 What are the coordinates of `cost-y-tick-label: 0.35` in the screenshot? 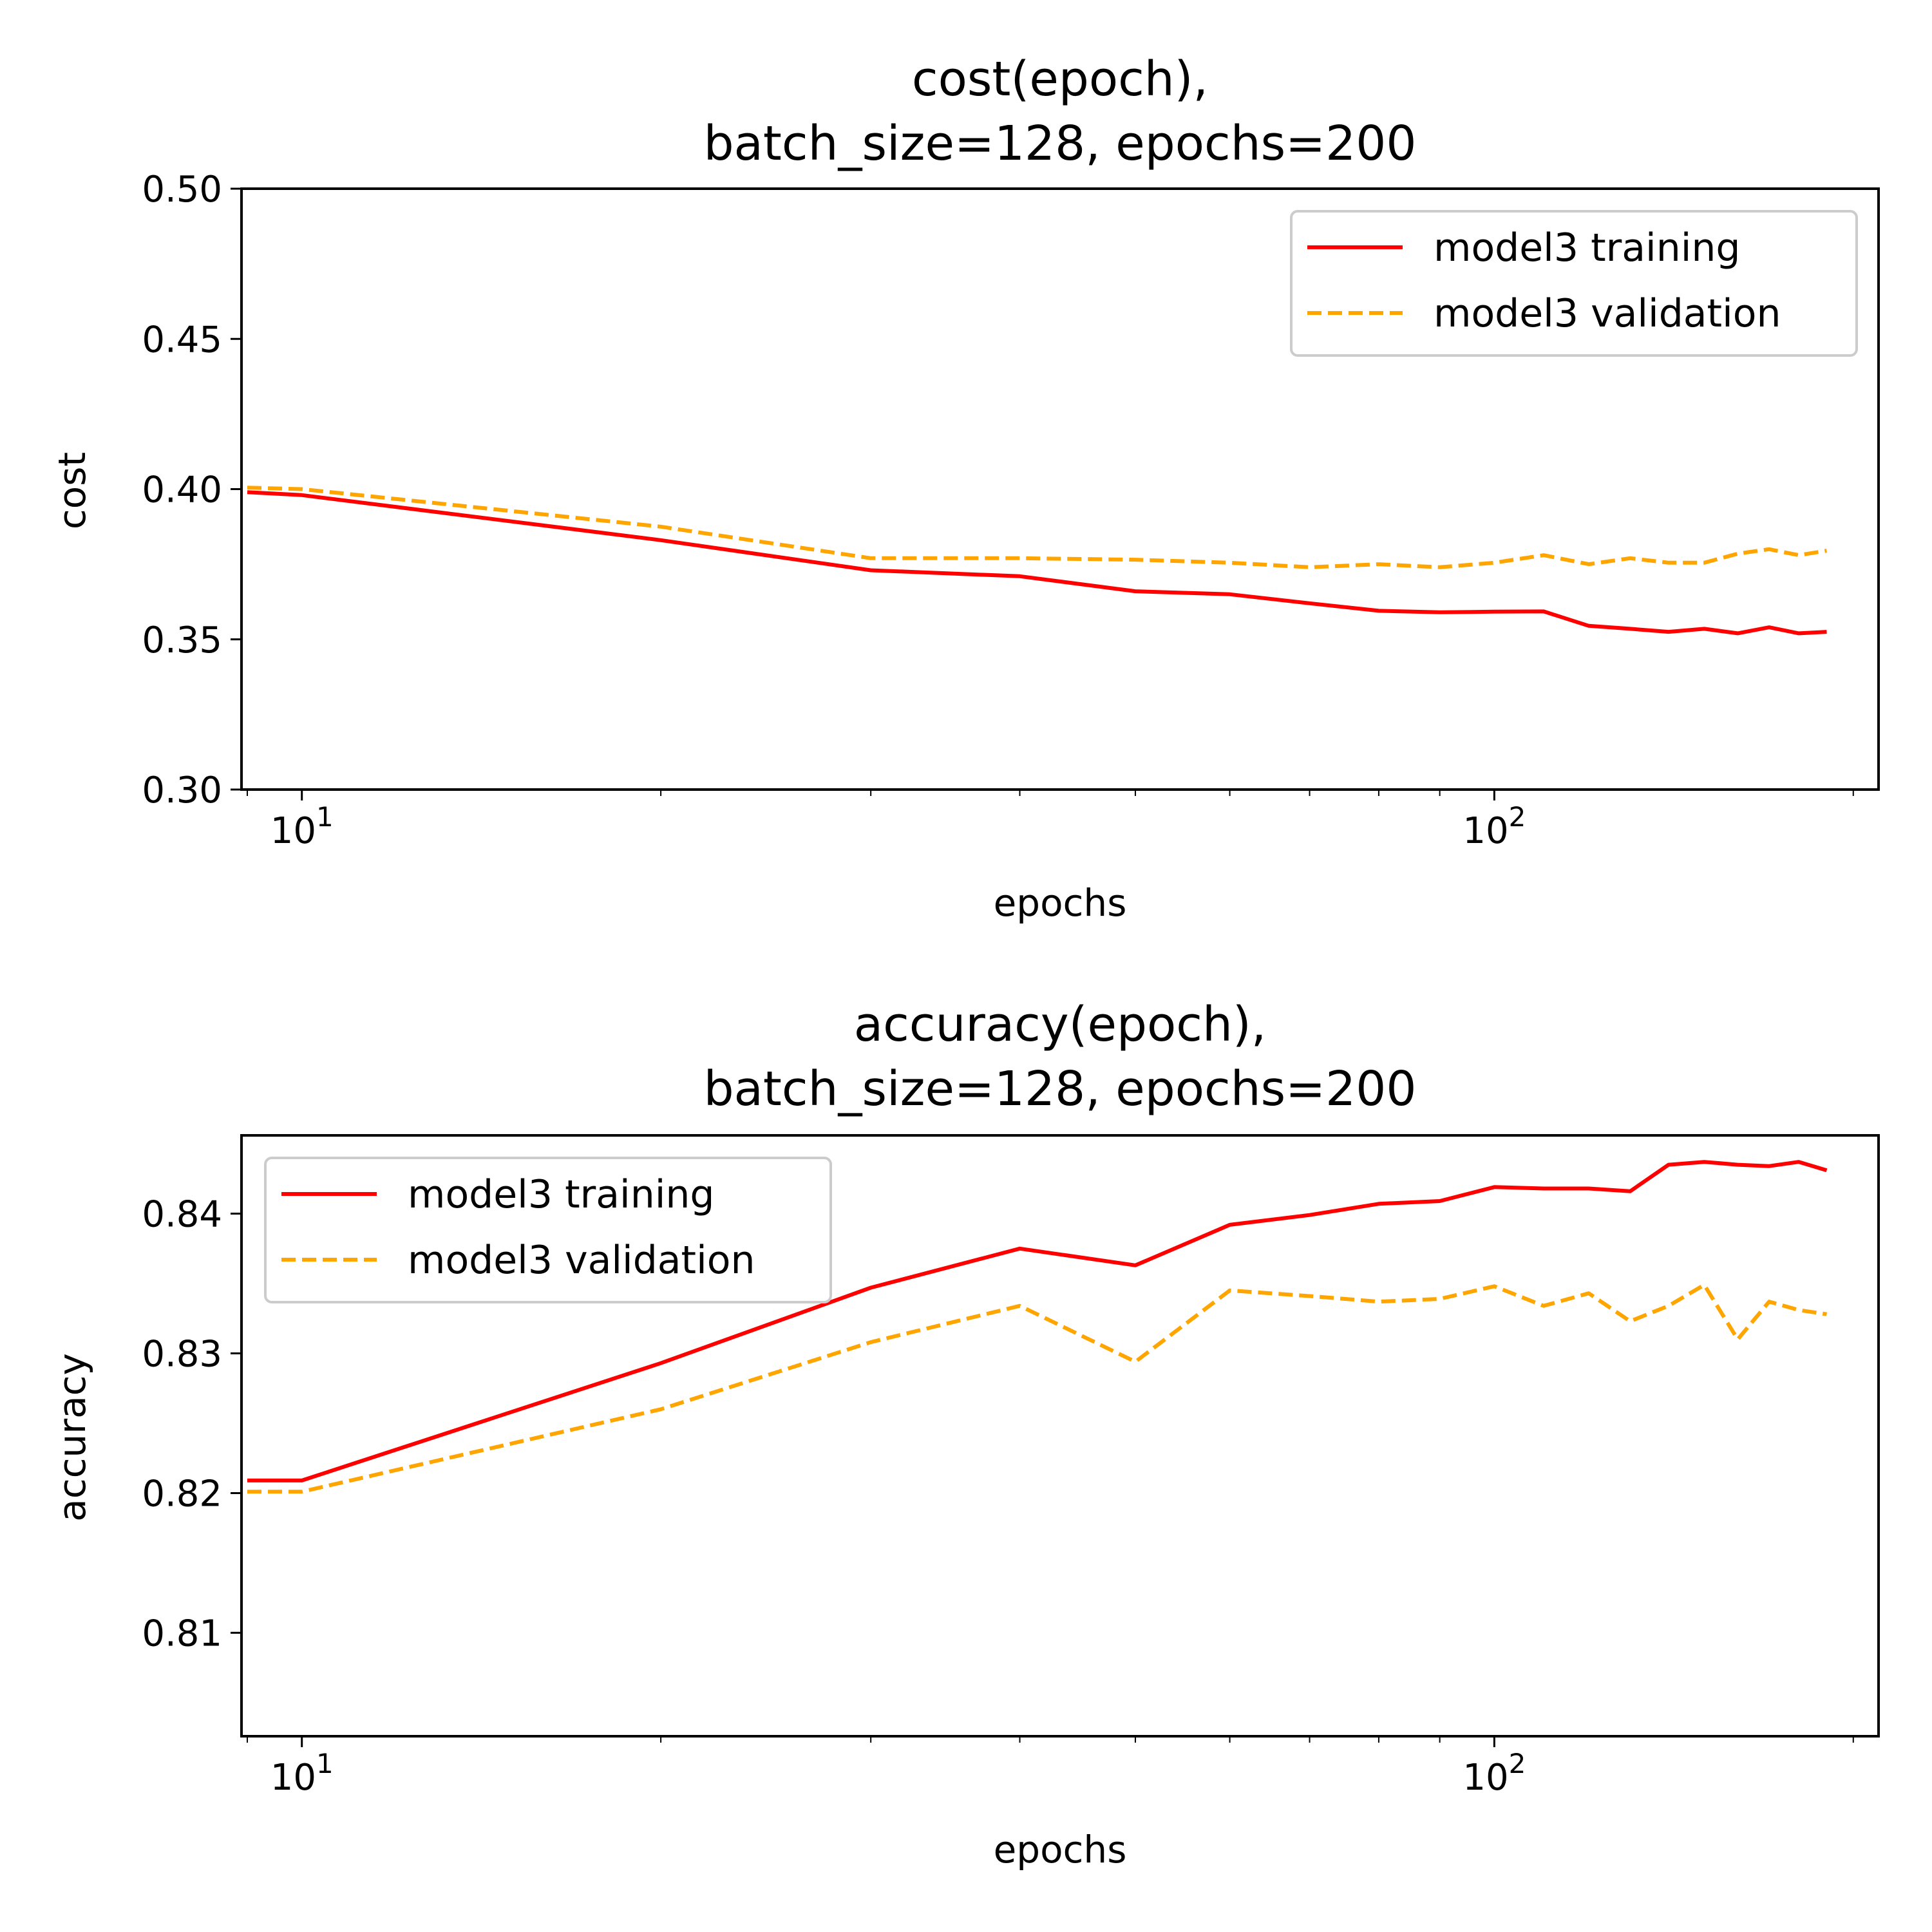 It's located at (182, 640).